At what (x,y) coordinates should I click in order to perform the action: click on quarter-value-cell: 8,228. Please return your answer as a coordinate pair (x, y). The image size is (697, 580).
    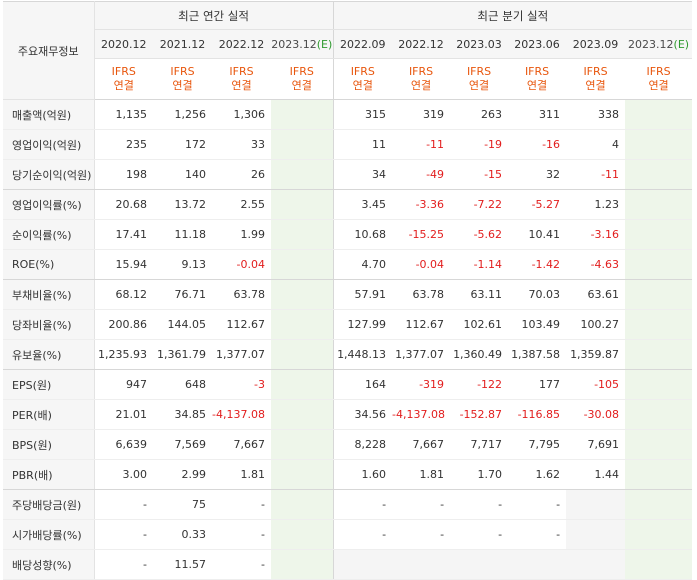
    Looking at the image, I should click on (363, 444).